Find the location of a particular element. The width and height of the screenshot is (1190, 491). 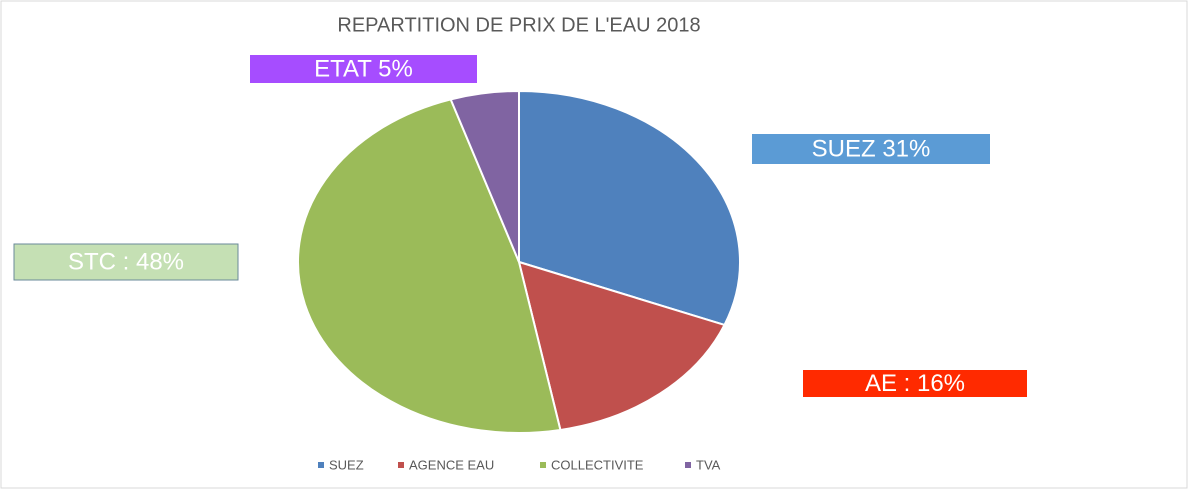

legend-label: SUEZ is located at coordinates (346, 464).